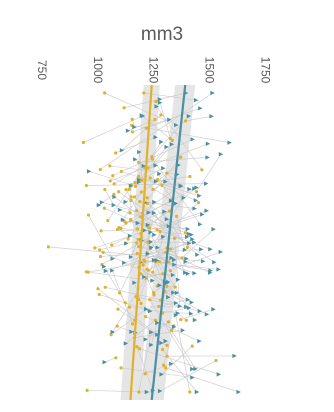  Describe the element at coordinates (154, 70) in the screenshot. I see `tick-label: 1250` at that location.